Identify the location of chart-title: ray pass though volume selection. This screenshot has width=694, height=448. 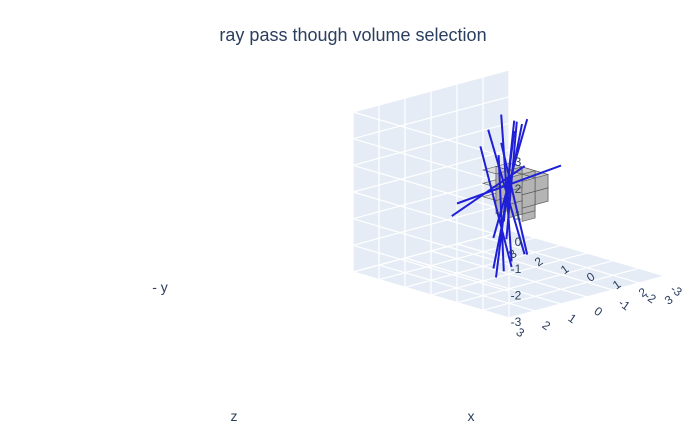
(352, 35).